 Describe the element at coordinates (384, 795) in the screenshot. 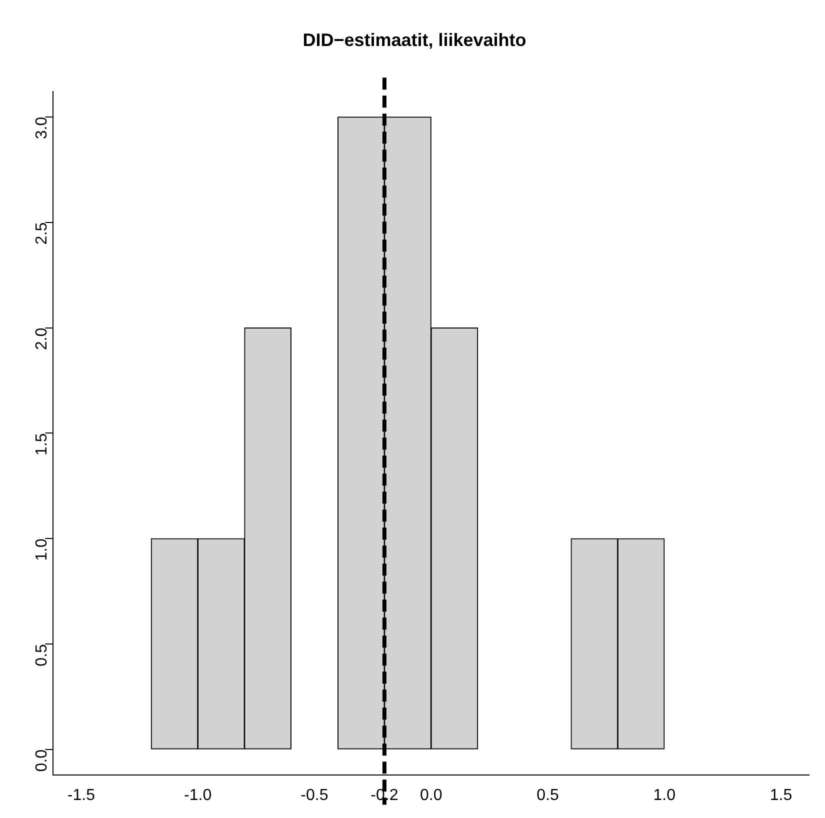

I see `x-tick-label: -0.2` at that location.